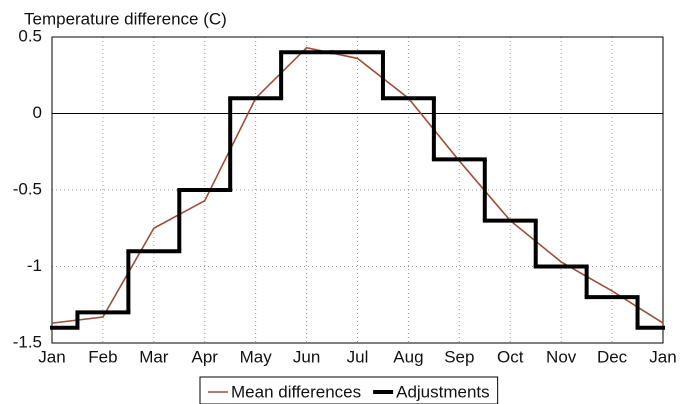 Image resolution: width=680 pixels, height=404 pixels. I want to click on x-tick-label: Mar, so click(154, 356).